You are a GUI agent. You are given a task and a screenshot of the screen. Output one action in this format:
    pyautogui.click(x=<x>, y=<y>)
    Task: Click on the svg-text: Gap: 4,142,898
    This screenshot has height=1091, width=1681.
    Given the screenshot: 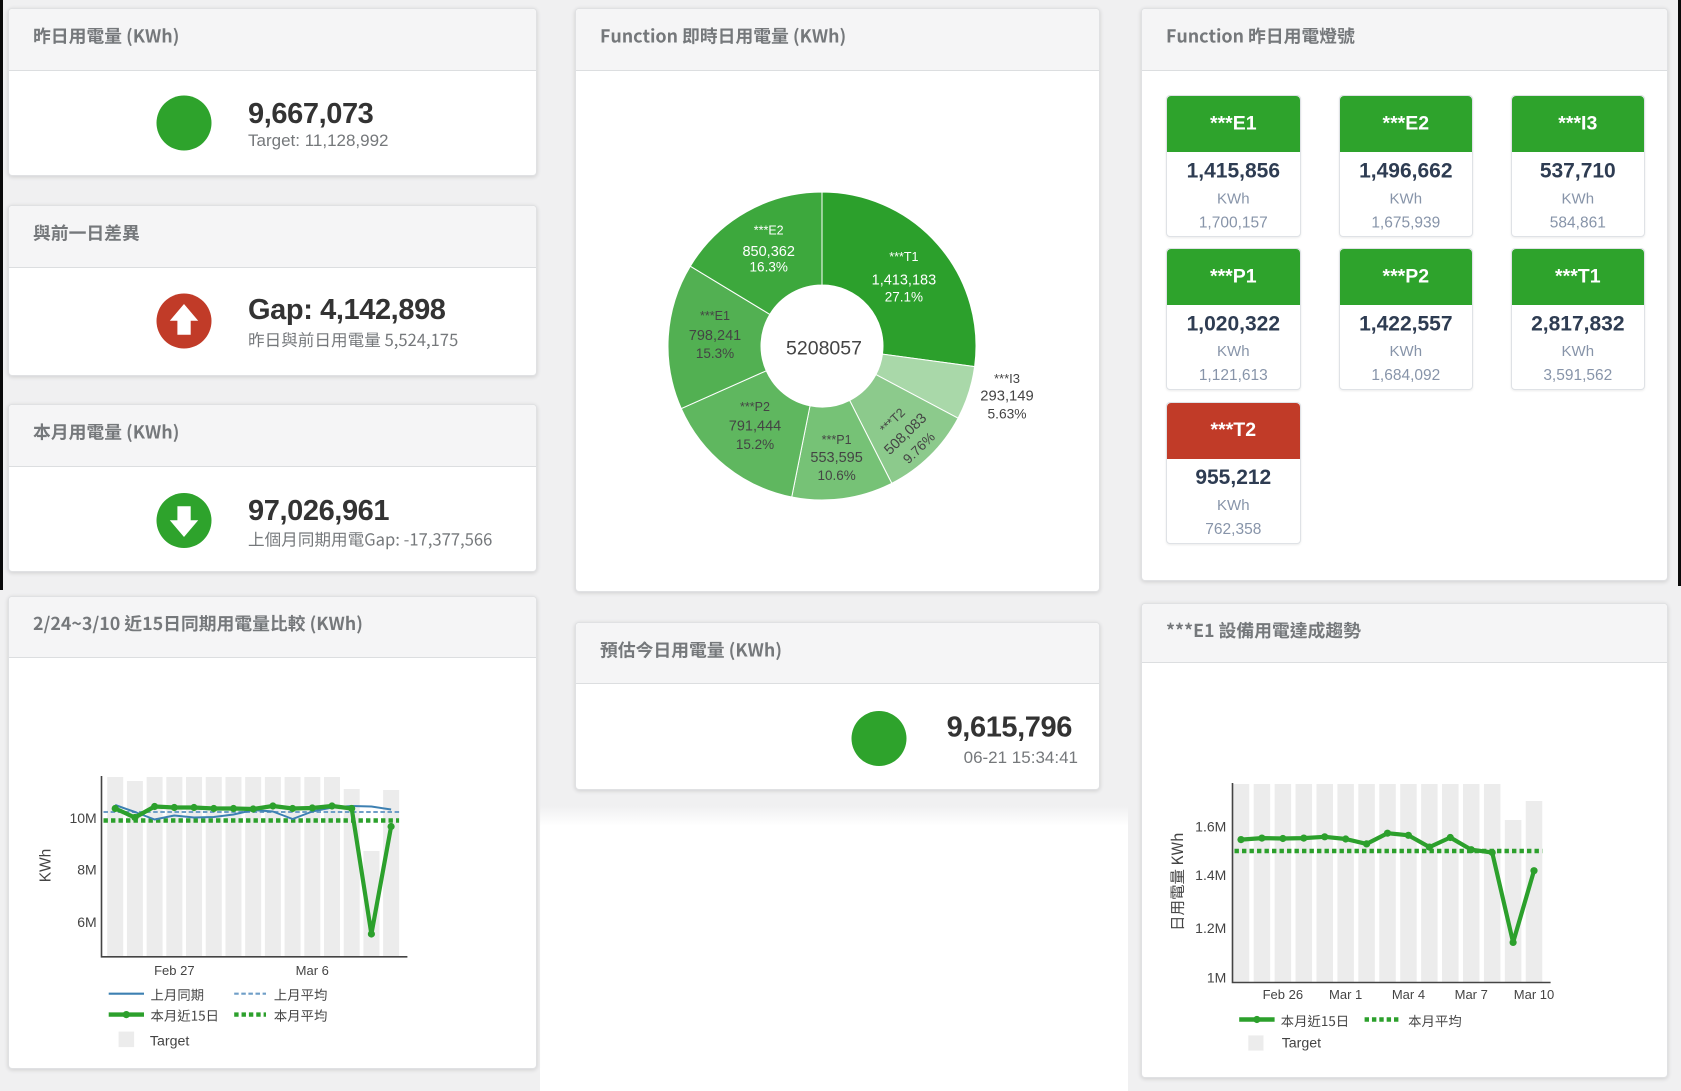 What is the action you would take?
    pyautogui.click(x=347, y=310)
    